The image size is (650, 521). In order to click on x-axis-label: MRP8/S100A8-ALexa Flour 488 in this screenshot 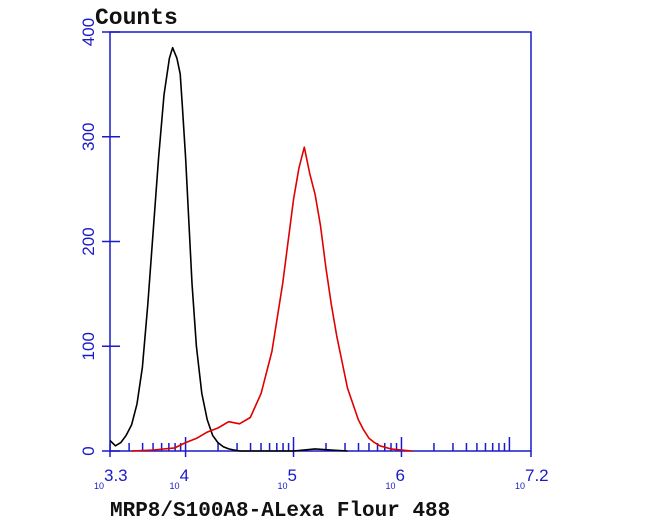, I will do `click(280, 510)`.